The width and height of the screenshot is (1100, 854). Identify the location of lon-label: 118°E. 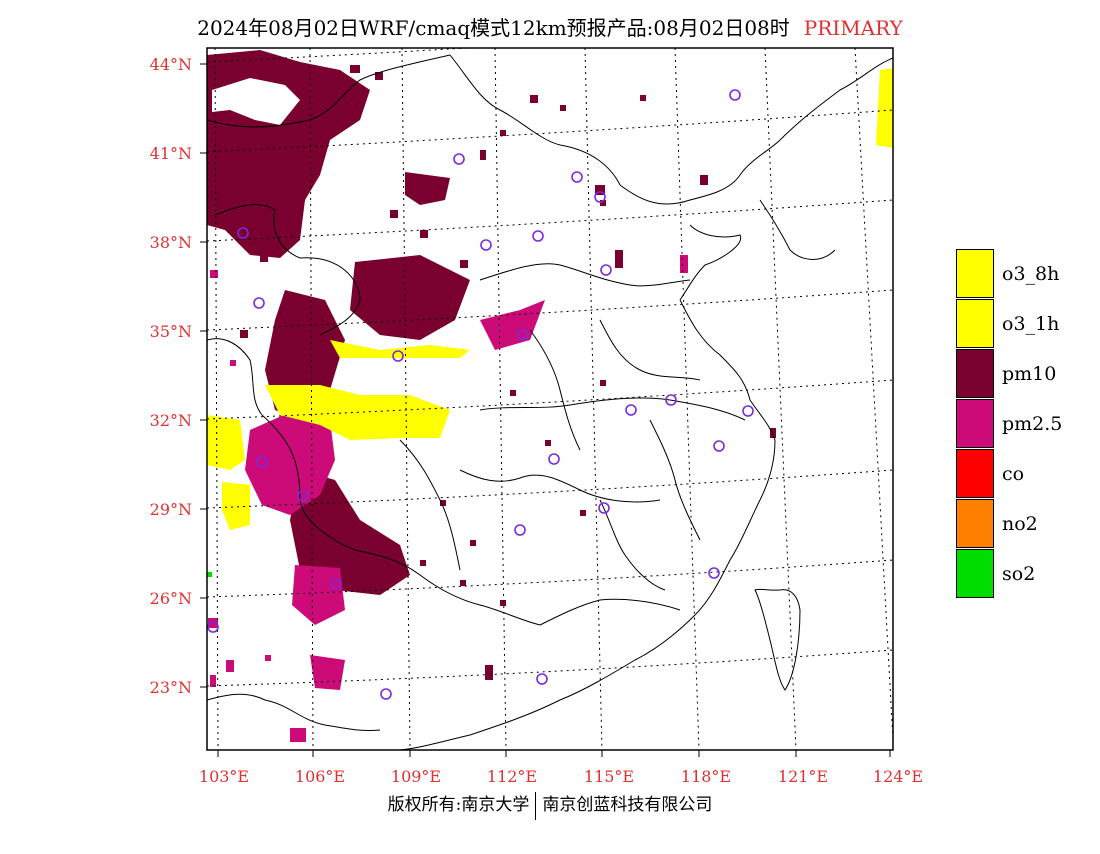
(706, 776).